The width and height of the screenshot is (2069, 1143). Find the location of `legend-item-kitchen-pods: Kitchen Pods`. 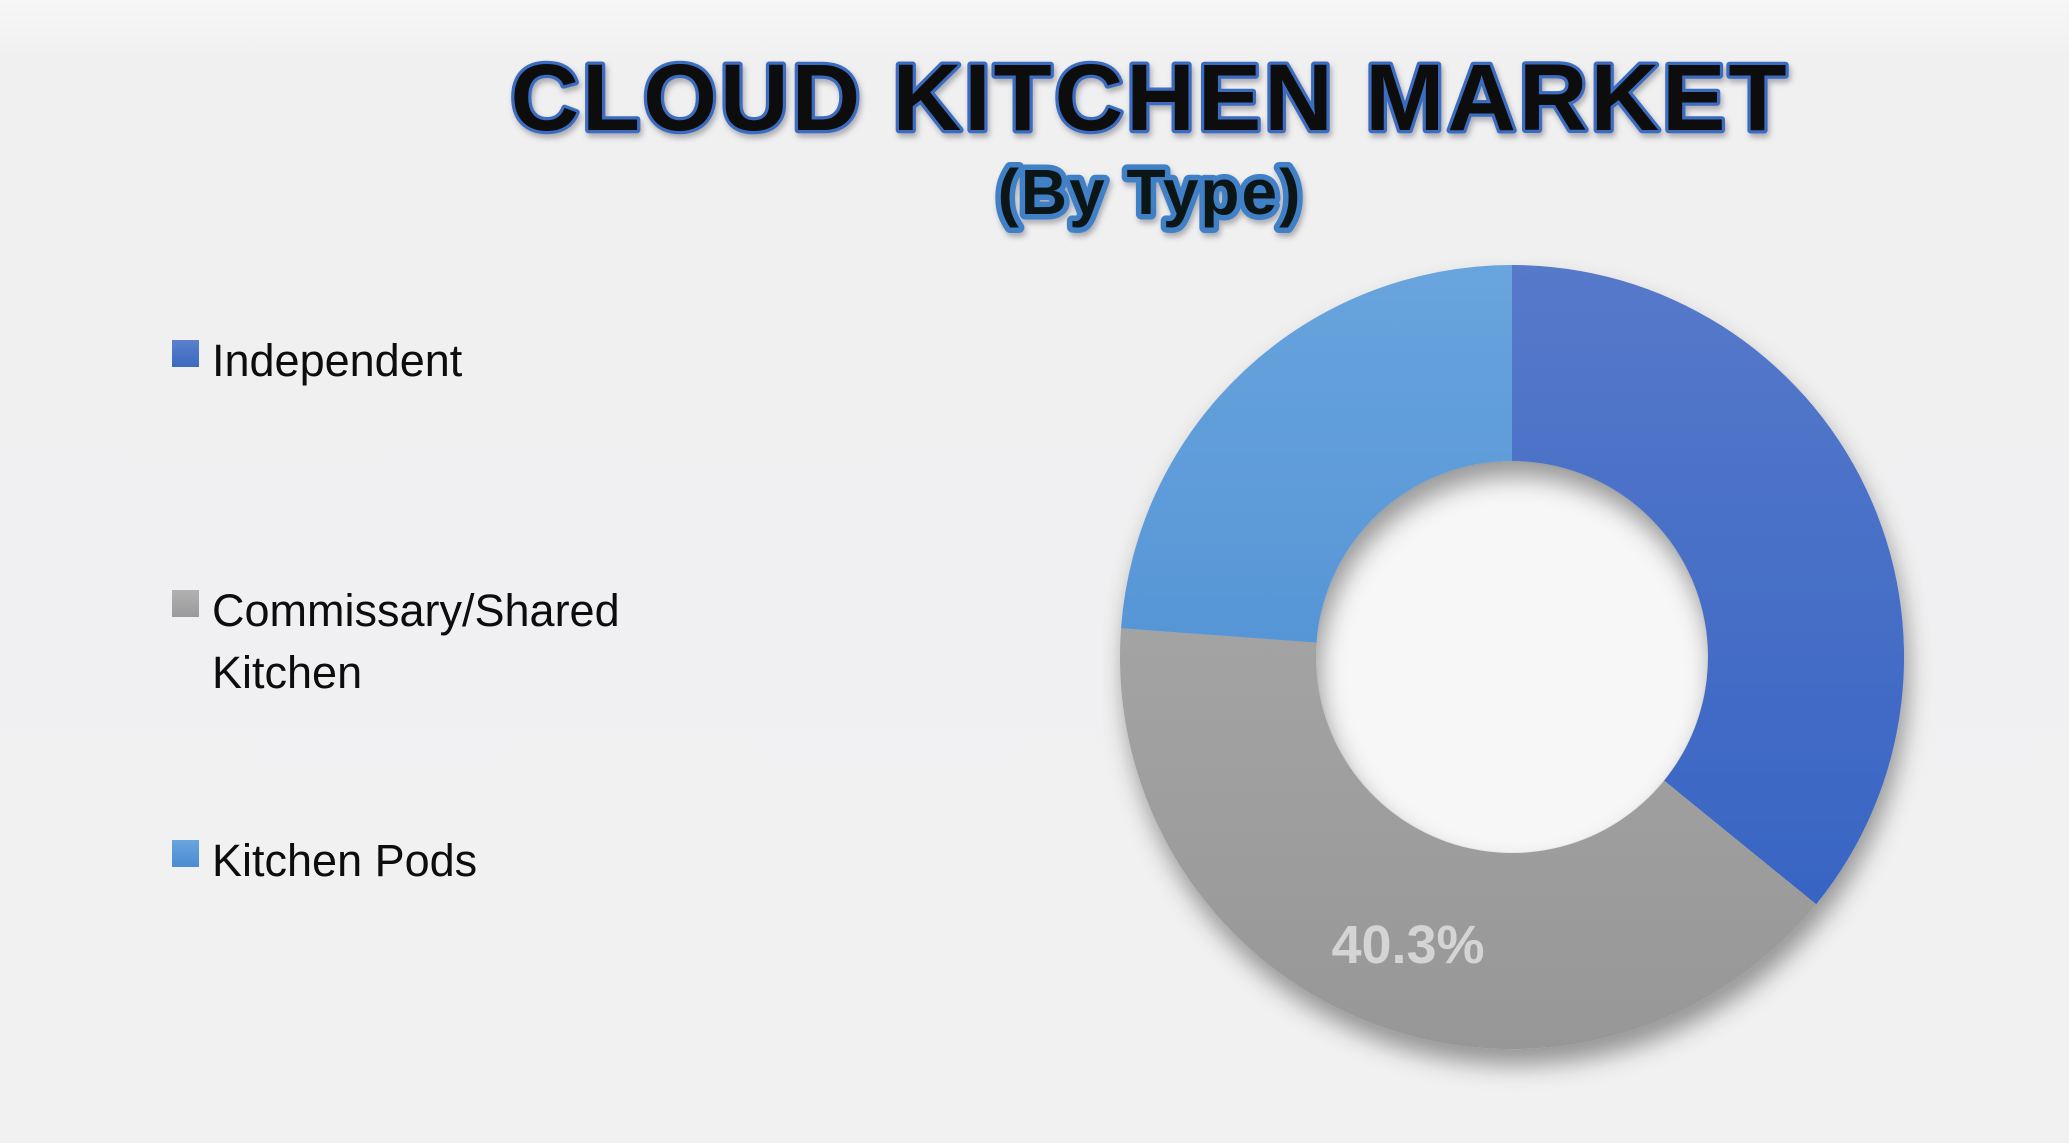

legend-item-kitchen-pods: Kitchen Pods is located at coordinates (324, 861).